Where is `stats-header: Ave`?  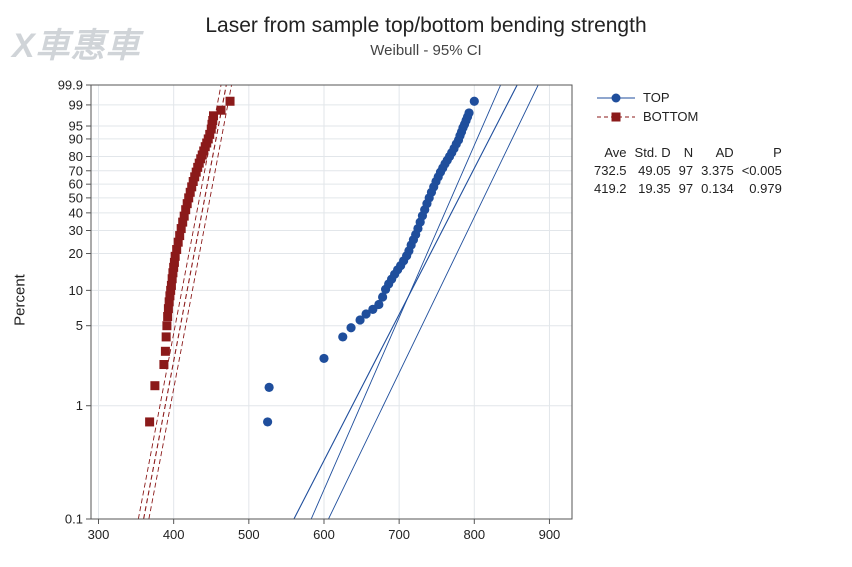 stats-header: Ave is located at coordinates (615, 152).